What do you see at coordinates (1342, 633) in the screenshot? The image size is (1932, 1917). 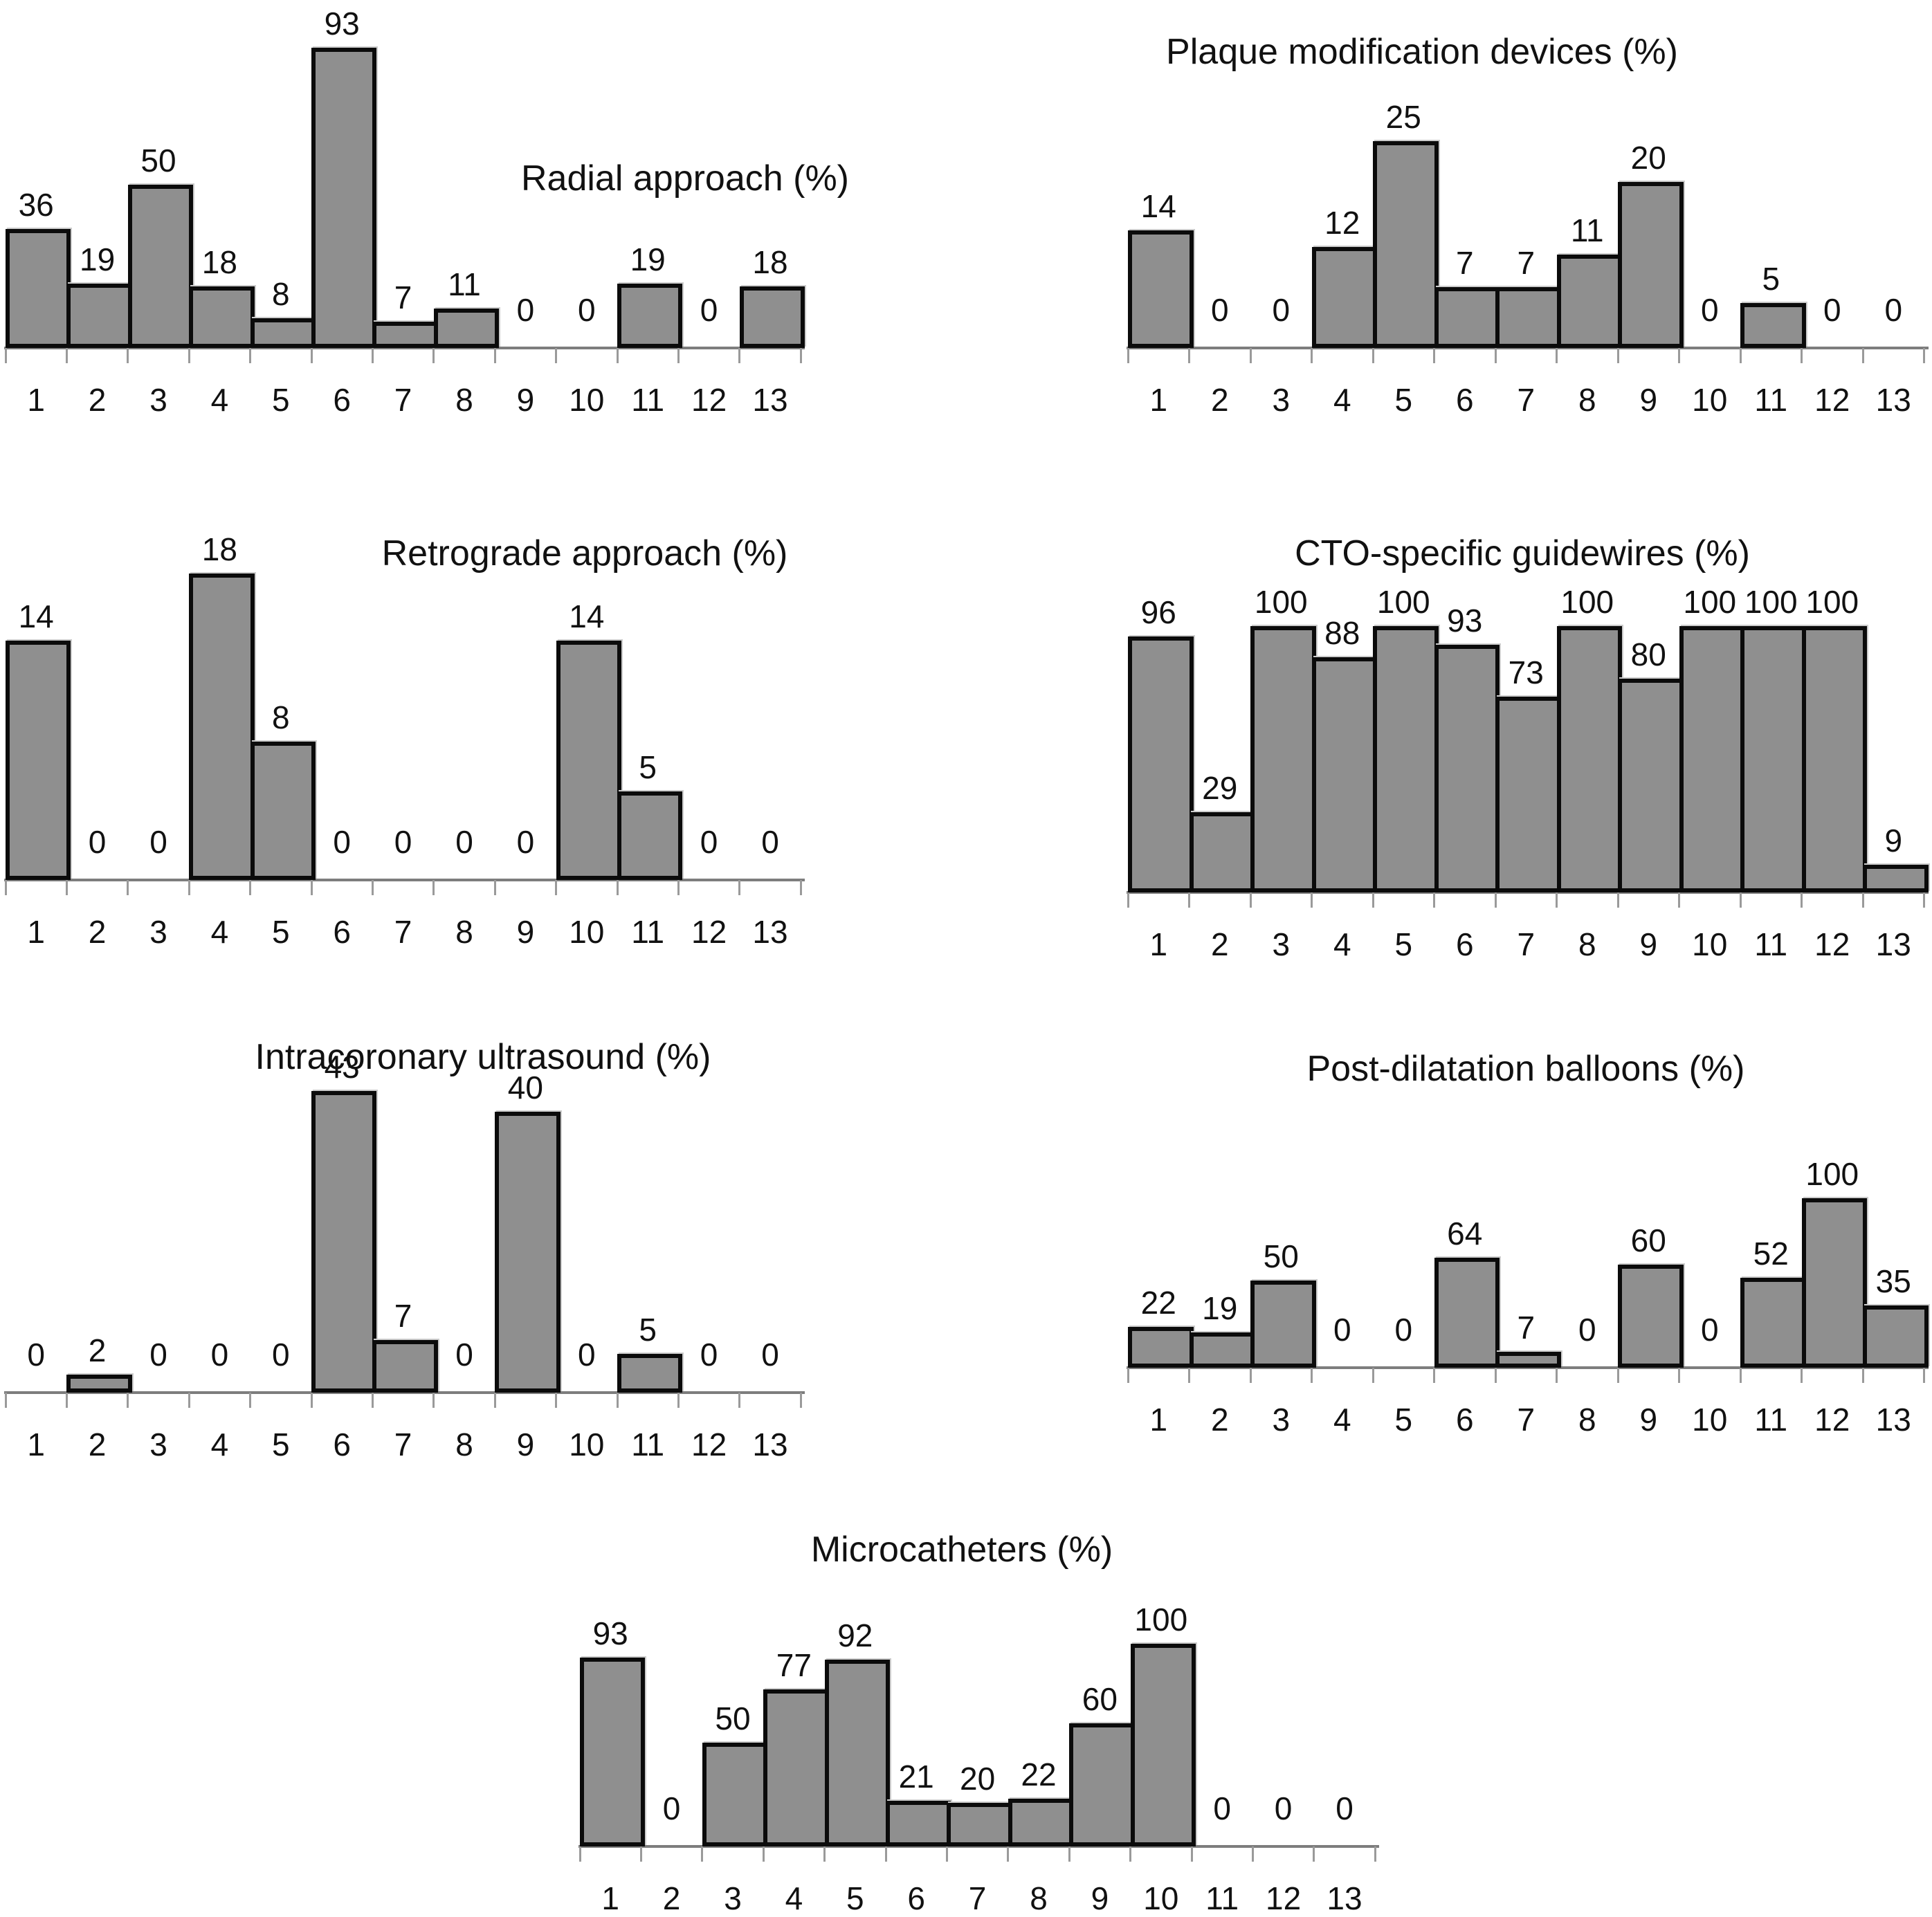 I see `bar-value-label: 88` at bounding box center [1342, 633].